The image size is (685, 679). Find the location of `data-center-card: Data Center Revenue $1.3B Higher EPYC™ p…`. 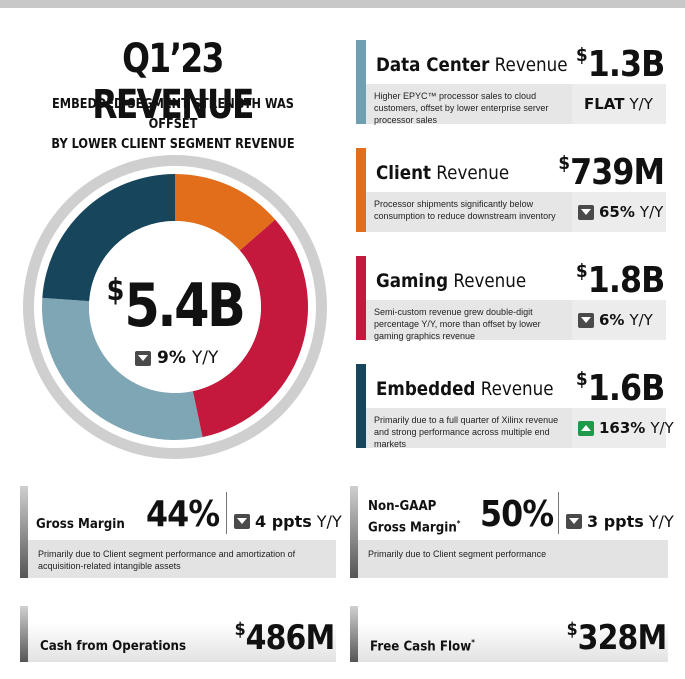

data-center-card: Data Center Revenue $1.3B Higher EPYC™ p… is located at coordinates (511, 83).